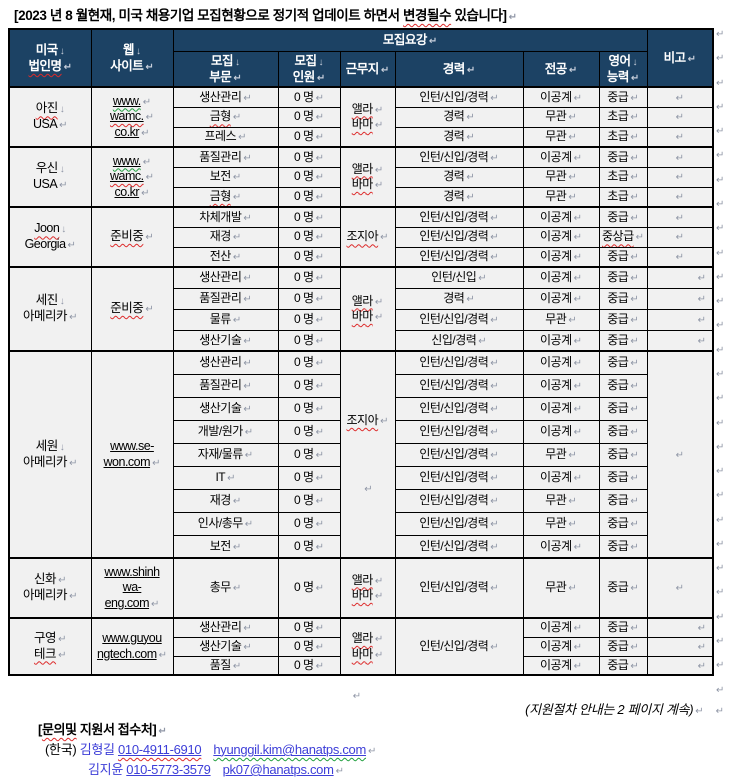 This screenshot has height=777, width=738. I want to click on dept-cell: 생산기술 ↵, so click(225, 340).